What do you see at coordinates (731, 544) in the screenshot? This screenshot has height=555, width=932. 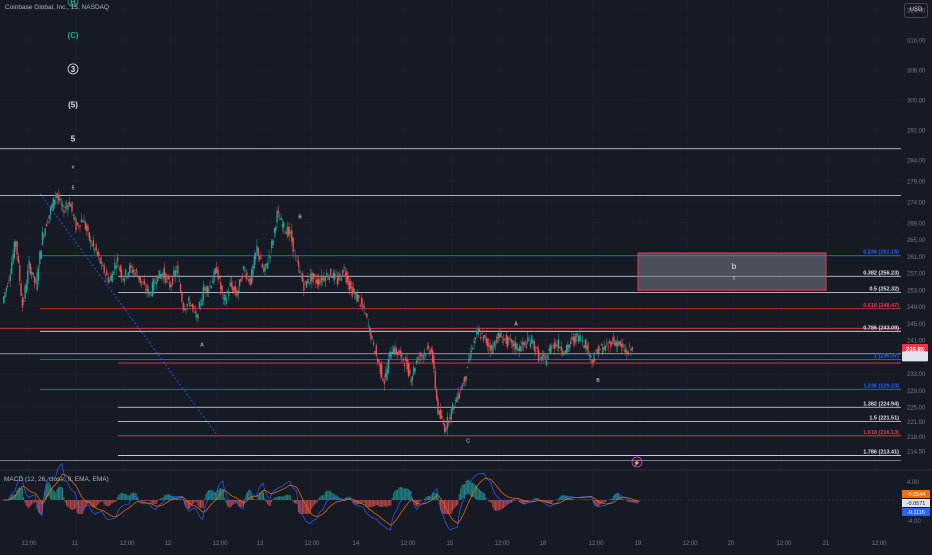 I see `time-tick: 20` at bounding box center [731, 544].